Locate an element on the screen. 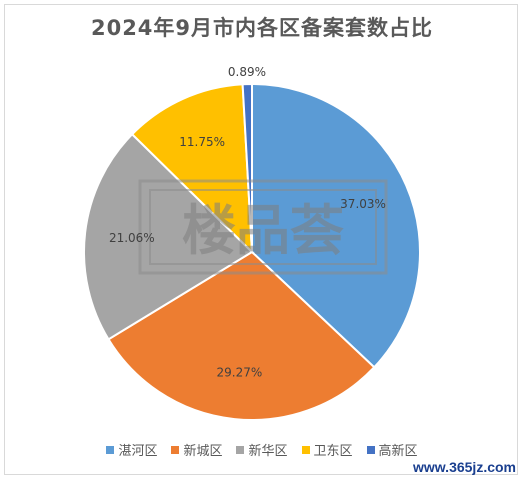 Image resolution: width=524 pixels, height=481 pixels. slice-label-5: 0.89% is located at coordinates (247, 72).